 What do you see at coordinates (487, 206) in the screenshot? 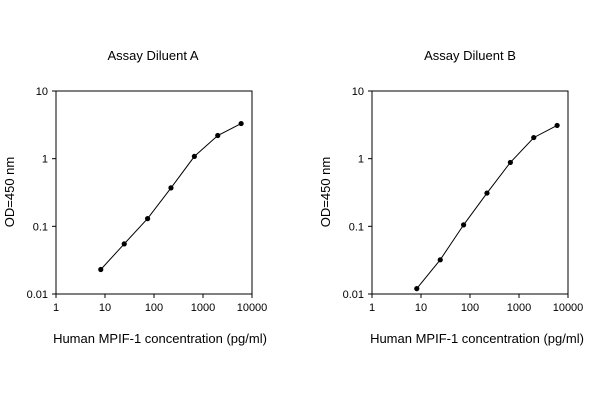
I see `chart-b-series-line` at bounding box center [487, 206].